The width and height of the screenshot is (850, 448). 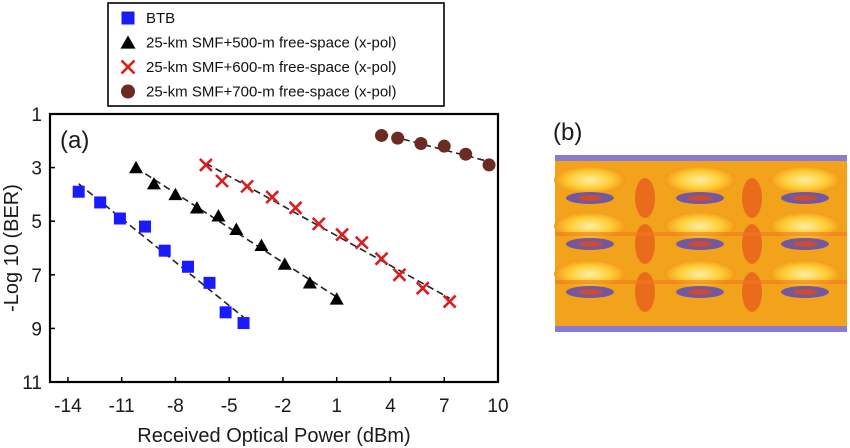 I want to click on y-axis-ticks: 1 3 5 7 9 11, so click(x=38, y=249).